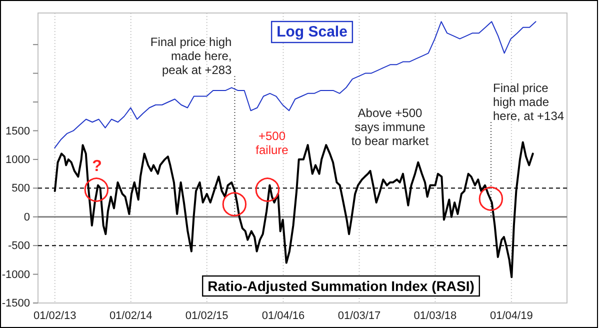  What do you see at coordinates (341, 286) in the screenshot?
I see `text: Ratio-Adjusted Summation Index (RASI)` at bounding box center [341, 286].